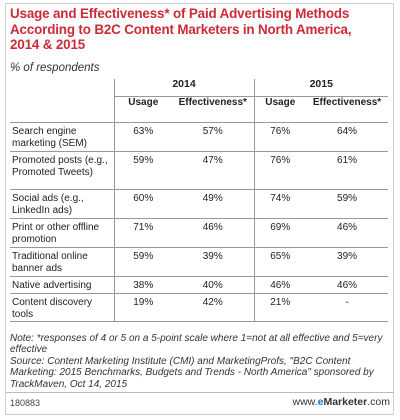  Describe the element at coordinates (55, 68) in the screenshot. I see `chart-subtitle: % of respondents` at that location.